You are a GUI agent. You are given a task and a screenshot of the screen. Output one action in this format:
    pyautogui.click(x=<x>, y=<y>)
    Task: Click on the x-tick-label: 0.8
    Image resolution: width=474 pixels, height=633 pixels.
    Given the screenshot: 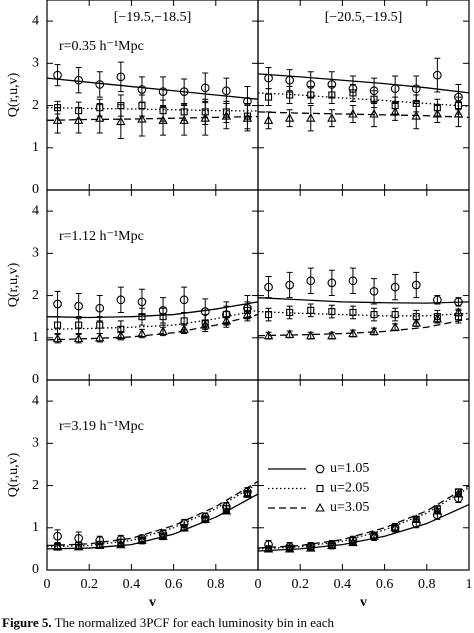 What is the action you would take?
    pyautogui.click(x=216, y=584)
    